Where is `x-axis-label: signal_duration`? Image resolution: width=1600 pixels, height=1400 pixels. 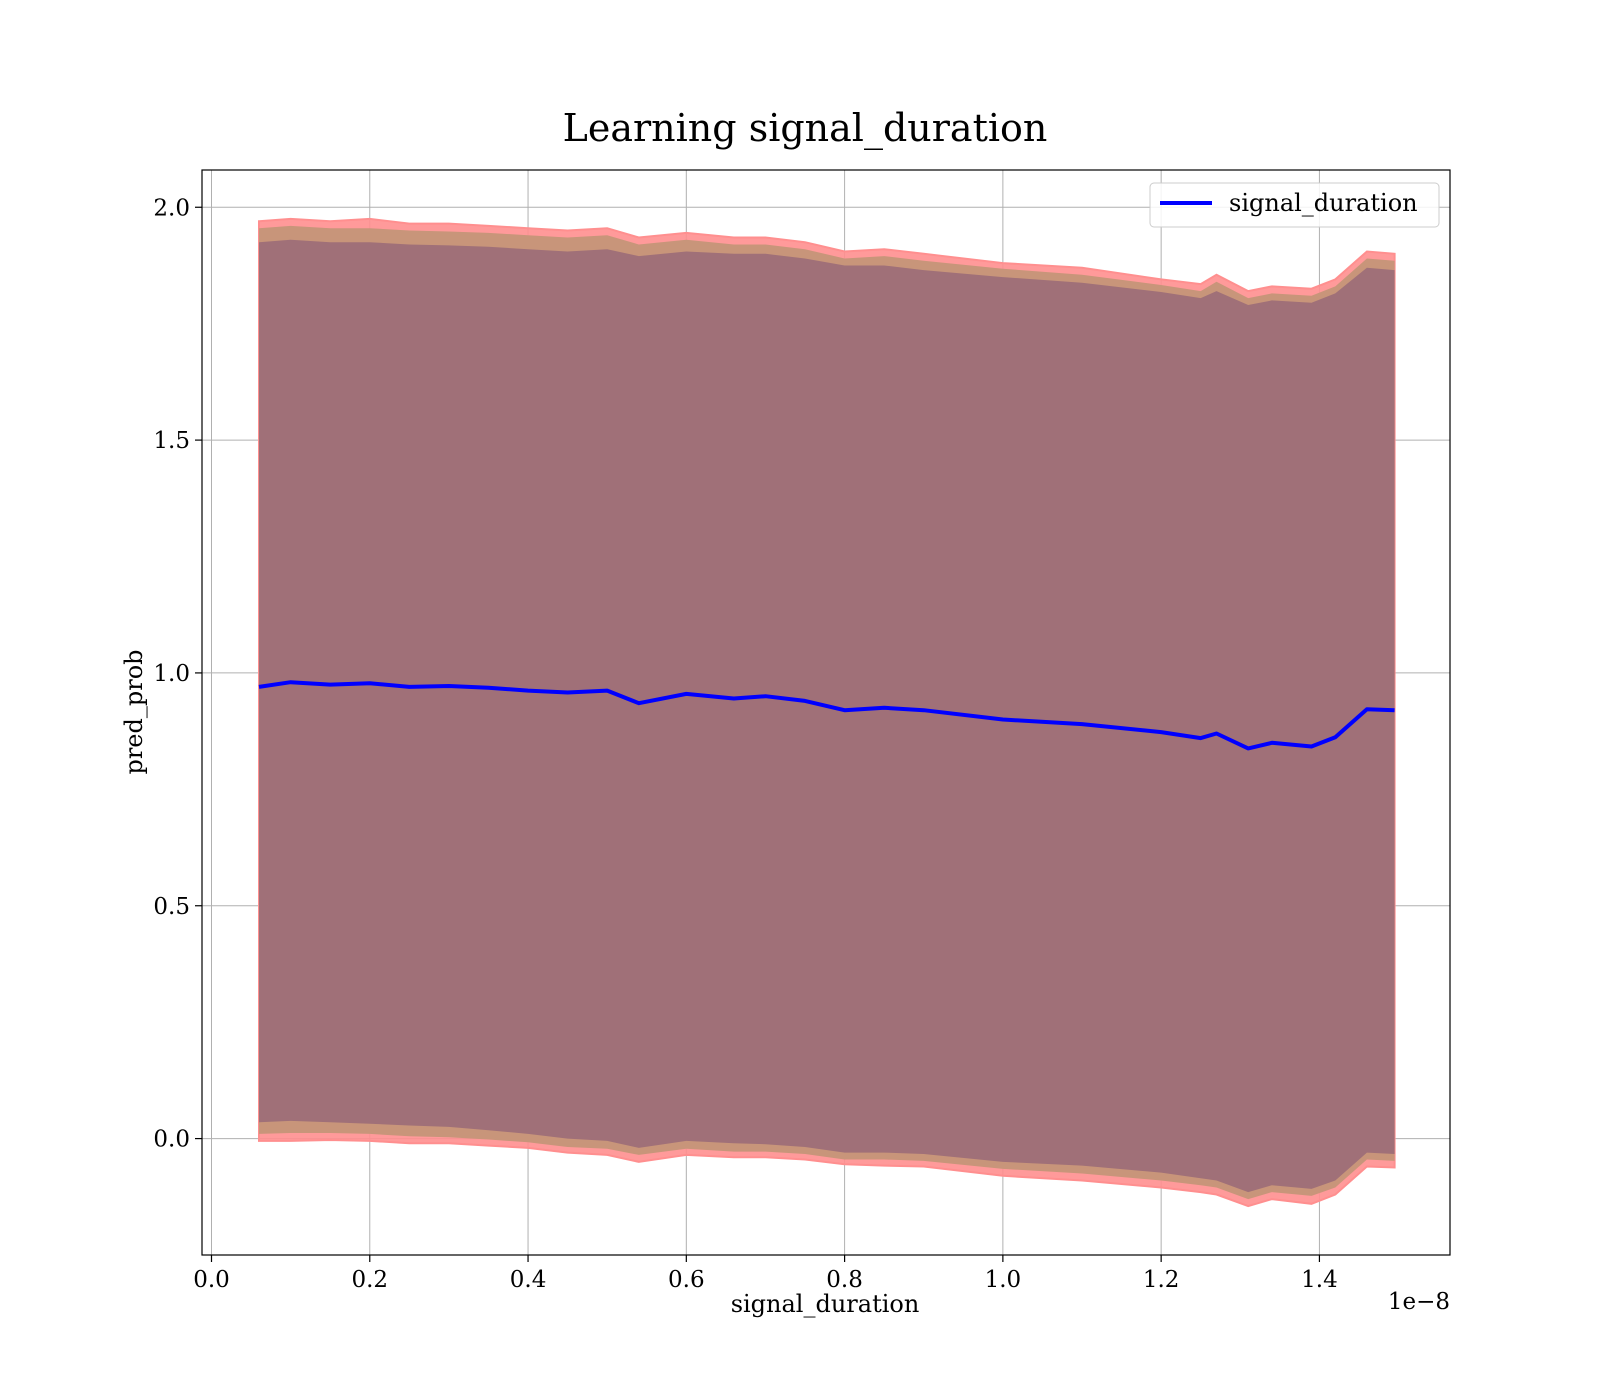 x-axis-label: signal_duration is located at coordinates (825, 1304).